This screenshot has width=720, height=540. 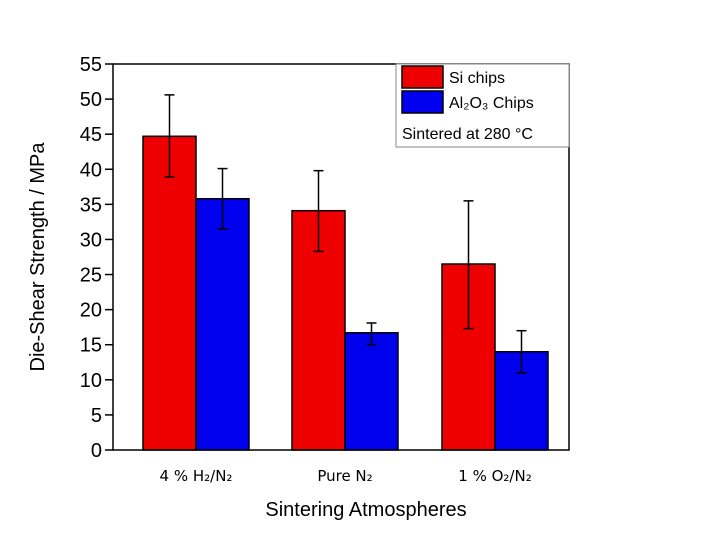 I want to click on legend: Si chips Al₂O₃ Chips Sintered at 280 °C, so click(x=482, y=105).